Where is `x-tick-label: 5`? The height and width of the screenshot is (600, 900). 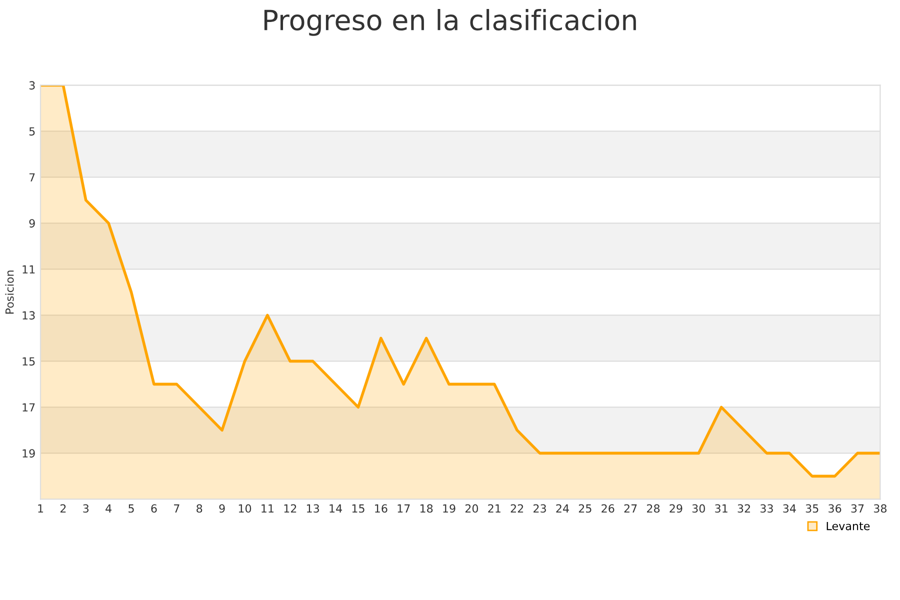
x-tick-label: 5 is located at coordinates (131, 508).